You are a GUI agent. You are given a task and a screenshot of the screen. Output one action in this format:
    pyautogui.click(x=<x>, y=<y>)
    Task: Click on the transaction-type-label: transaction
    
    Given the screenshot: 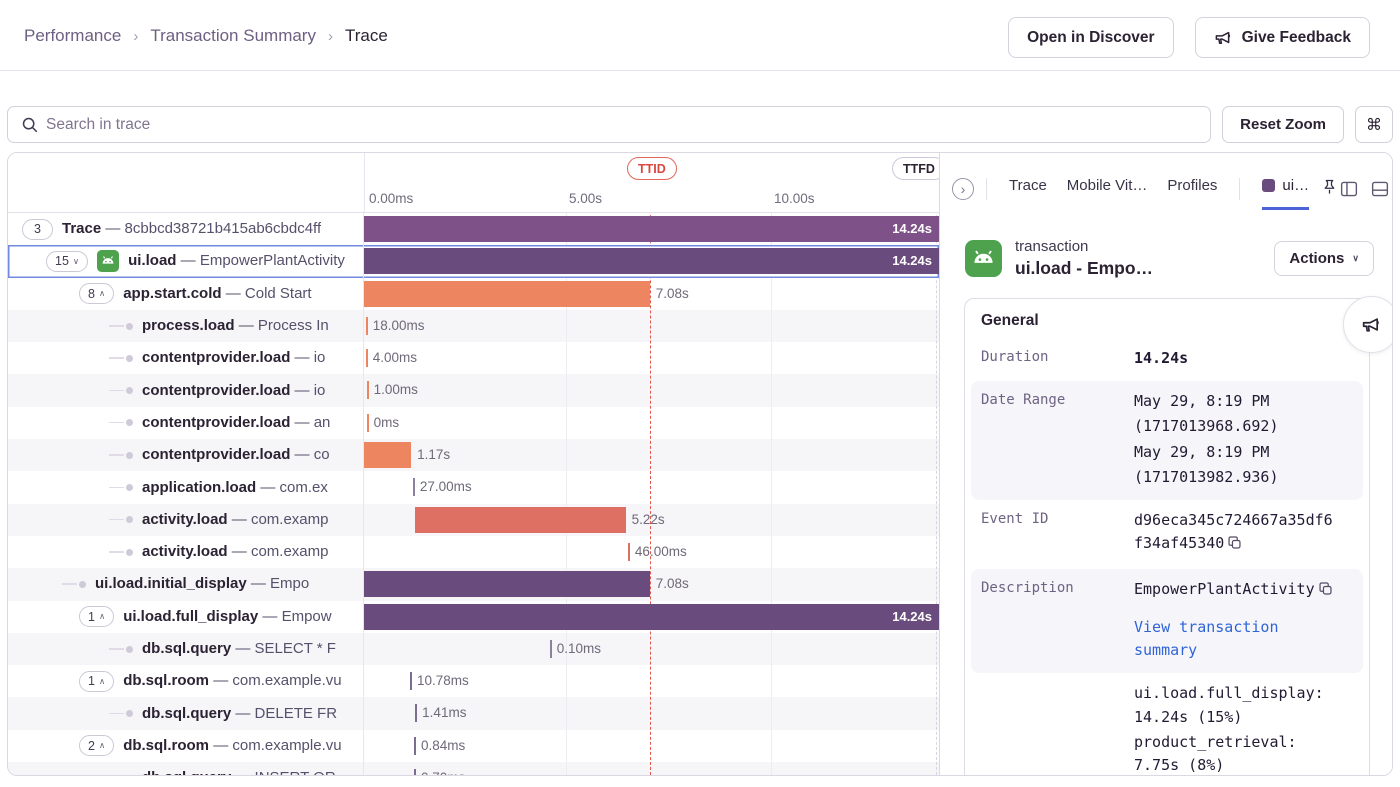 What is the action you would take?
    pyautogui.click(x=1052, y=246)
    